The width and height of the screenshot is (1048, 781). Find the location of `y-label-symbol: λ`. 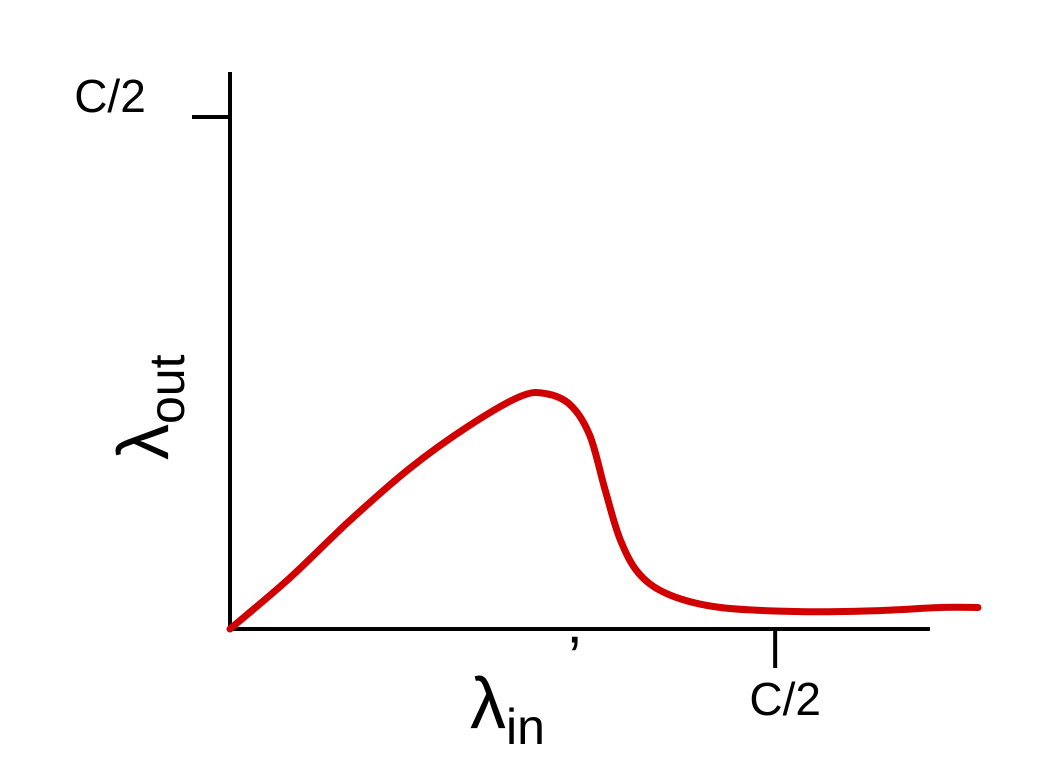

y-label-symbol: λ is located at coordinates (144, 442).